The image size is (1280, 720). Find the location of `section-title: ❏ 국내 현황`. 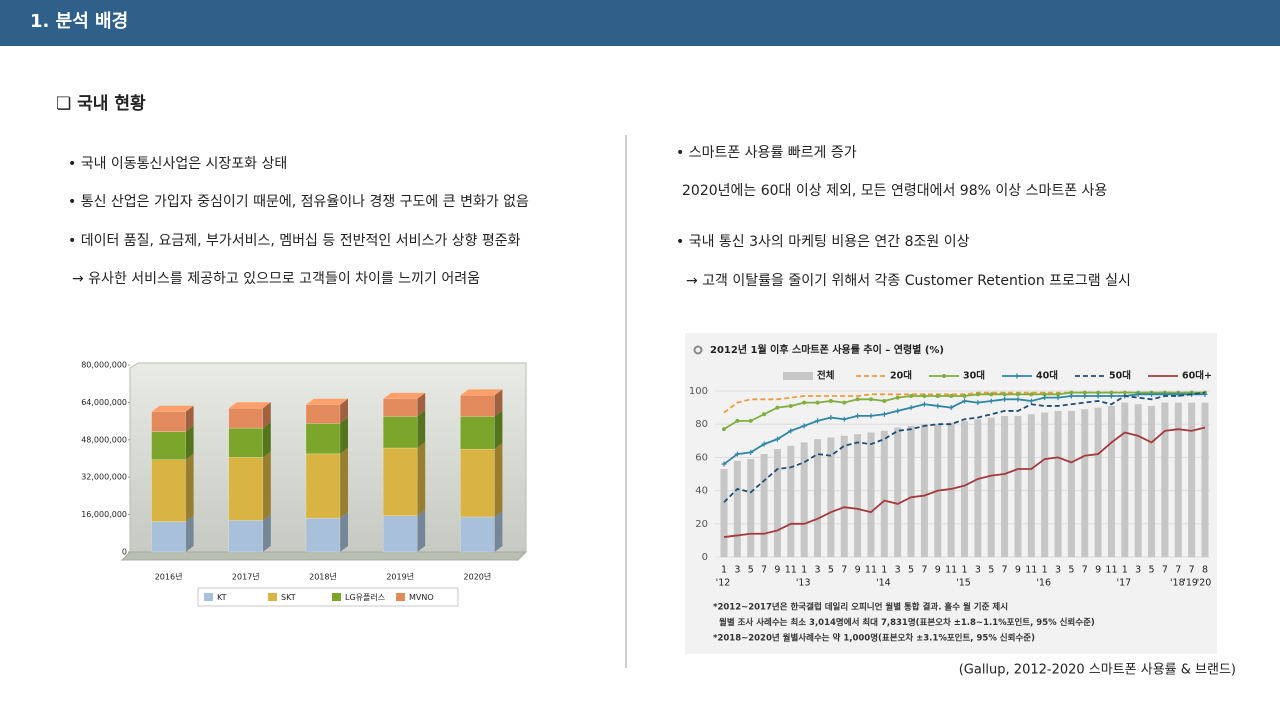

section-title: ❏ 국내 현황 is located at coordinates (101, 104).